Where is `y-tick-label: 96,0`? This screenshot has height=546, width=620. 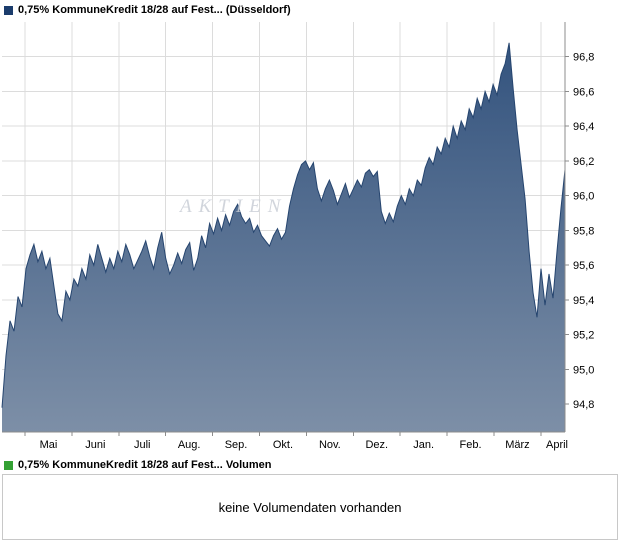
y-tick-label: 96,0 is located at coordinates (583, 197).